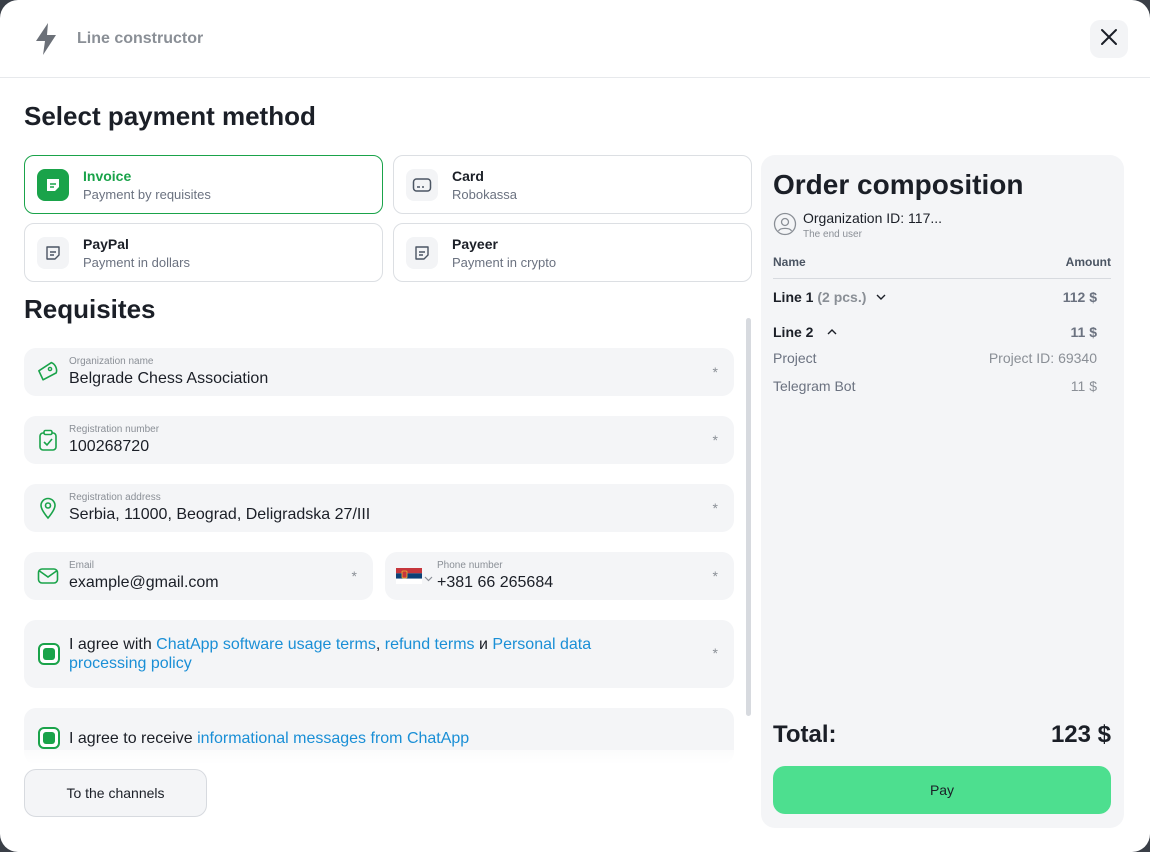  I want to click on line-amount: 11 $, so click(1083, 332).